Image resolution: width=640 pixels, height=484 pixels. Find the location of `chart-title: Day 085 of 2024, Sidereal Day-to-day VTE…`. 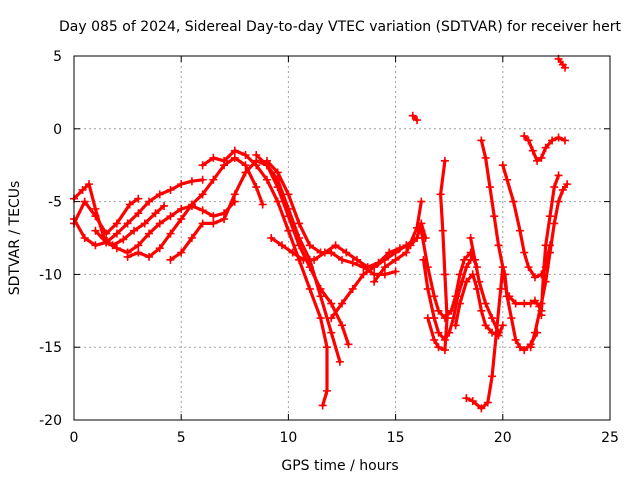

chart-title: Day 085 of 2024, Sidereal Day-to-day VTE… is located at coordinates (340, 27).